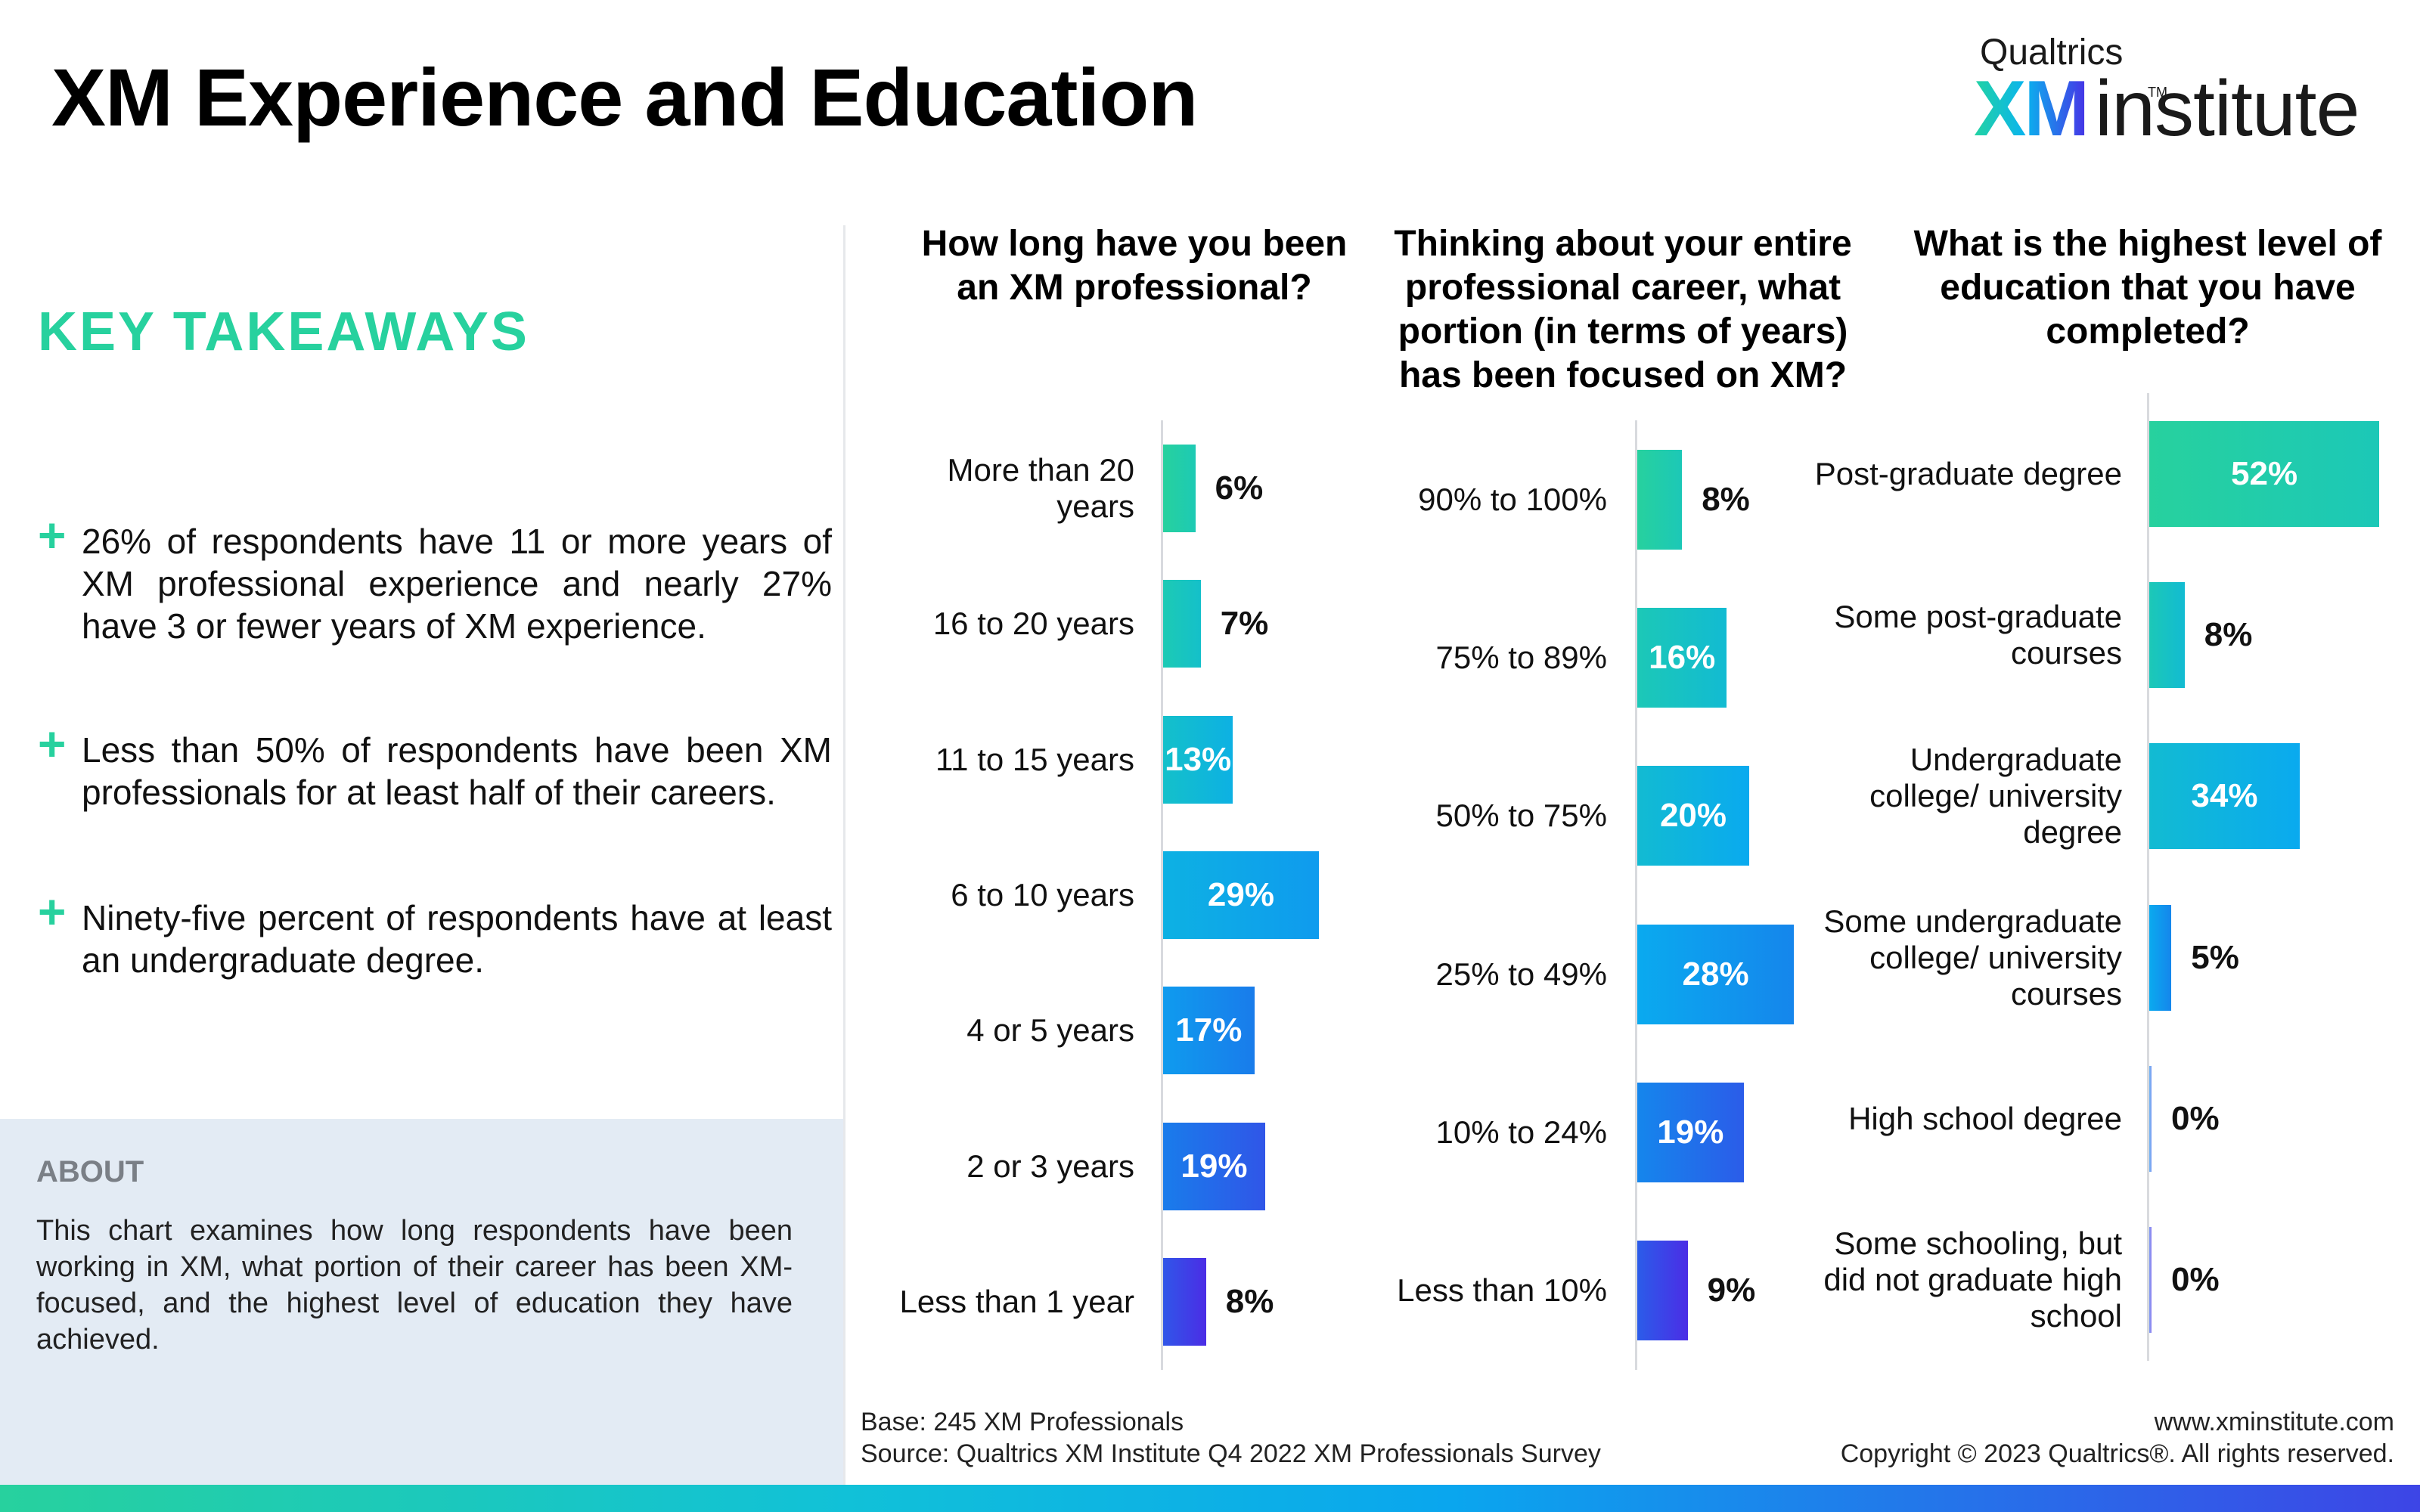 The height and width of the screenshot is (1512, 2420). What do you see at coordinates (1978, 635) in the screenshot?
I see `category-label: Some post-graduate courses` at bounding box center [1978, 635].